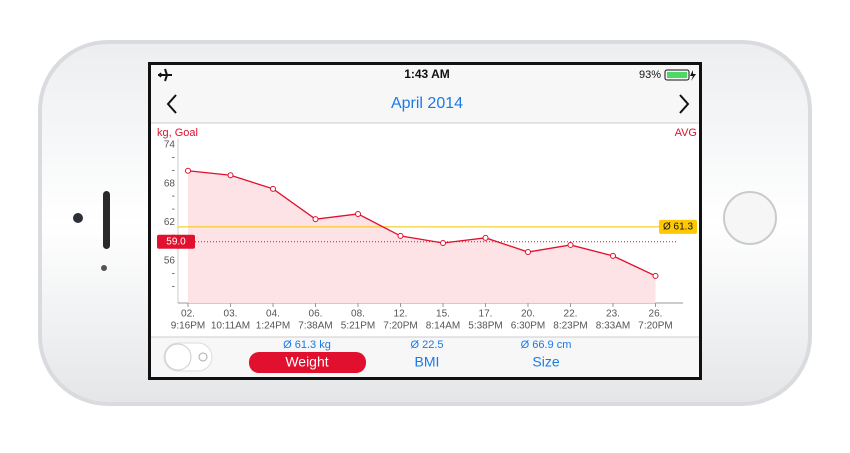 Image resolution: width=850 pixels, height=453 pixels. What do you see at coordinates (401, 314) in the screenshot?
I see `x-tick-label: 12.` at bounding box center [401, 314].